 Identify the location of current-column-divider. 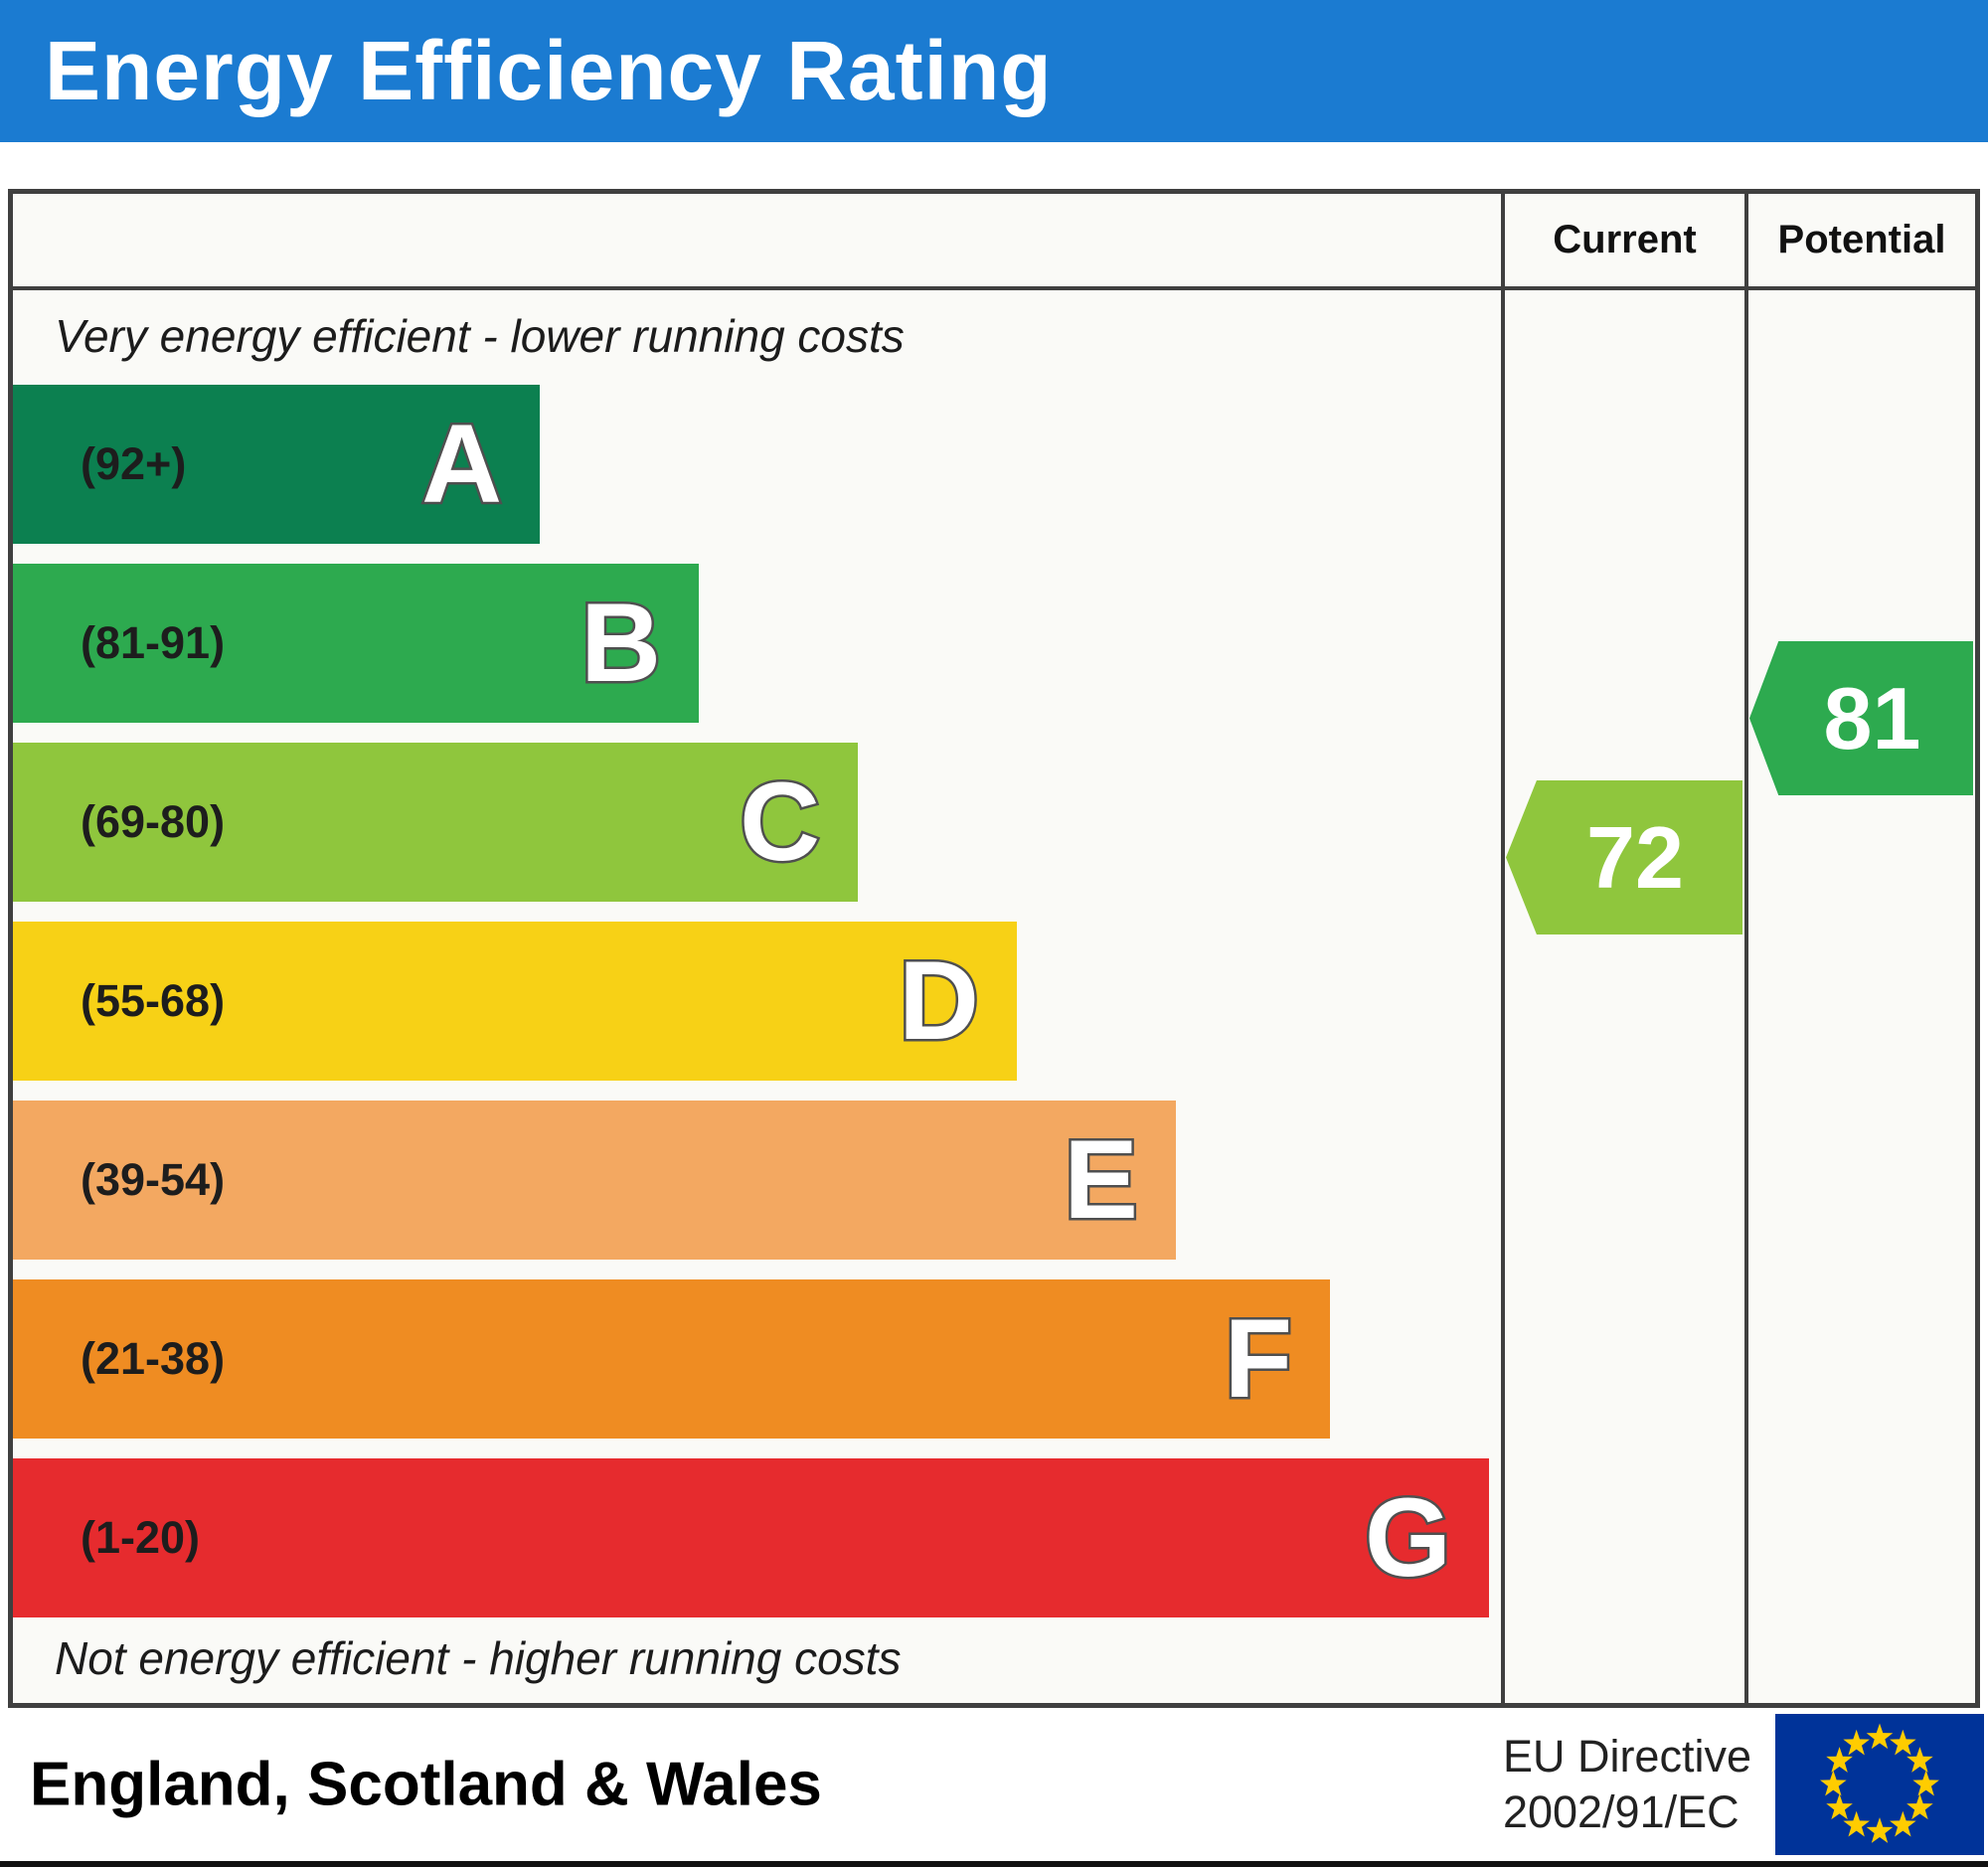
(1503, 948).